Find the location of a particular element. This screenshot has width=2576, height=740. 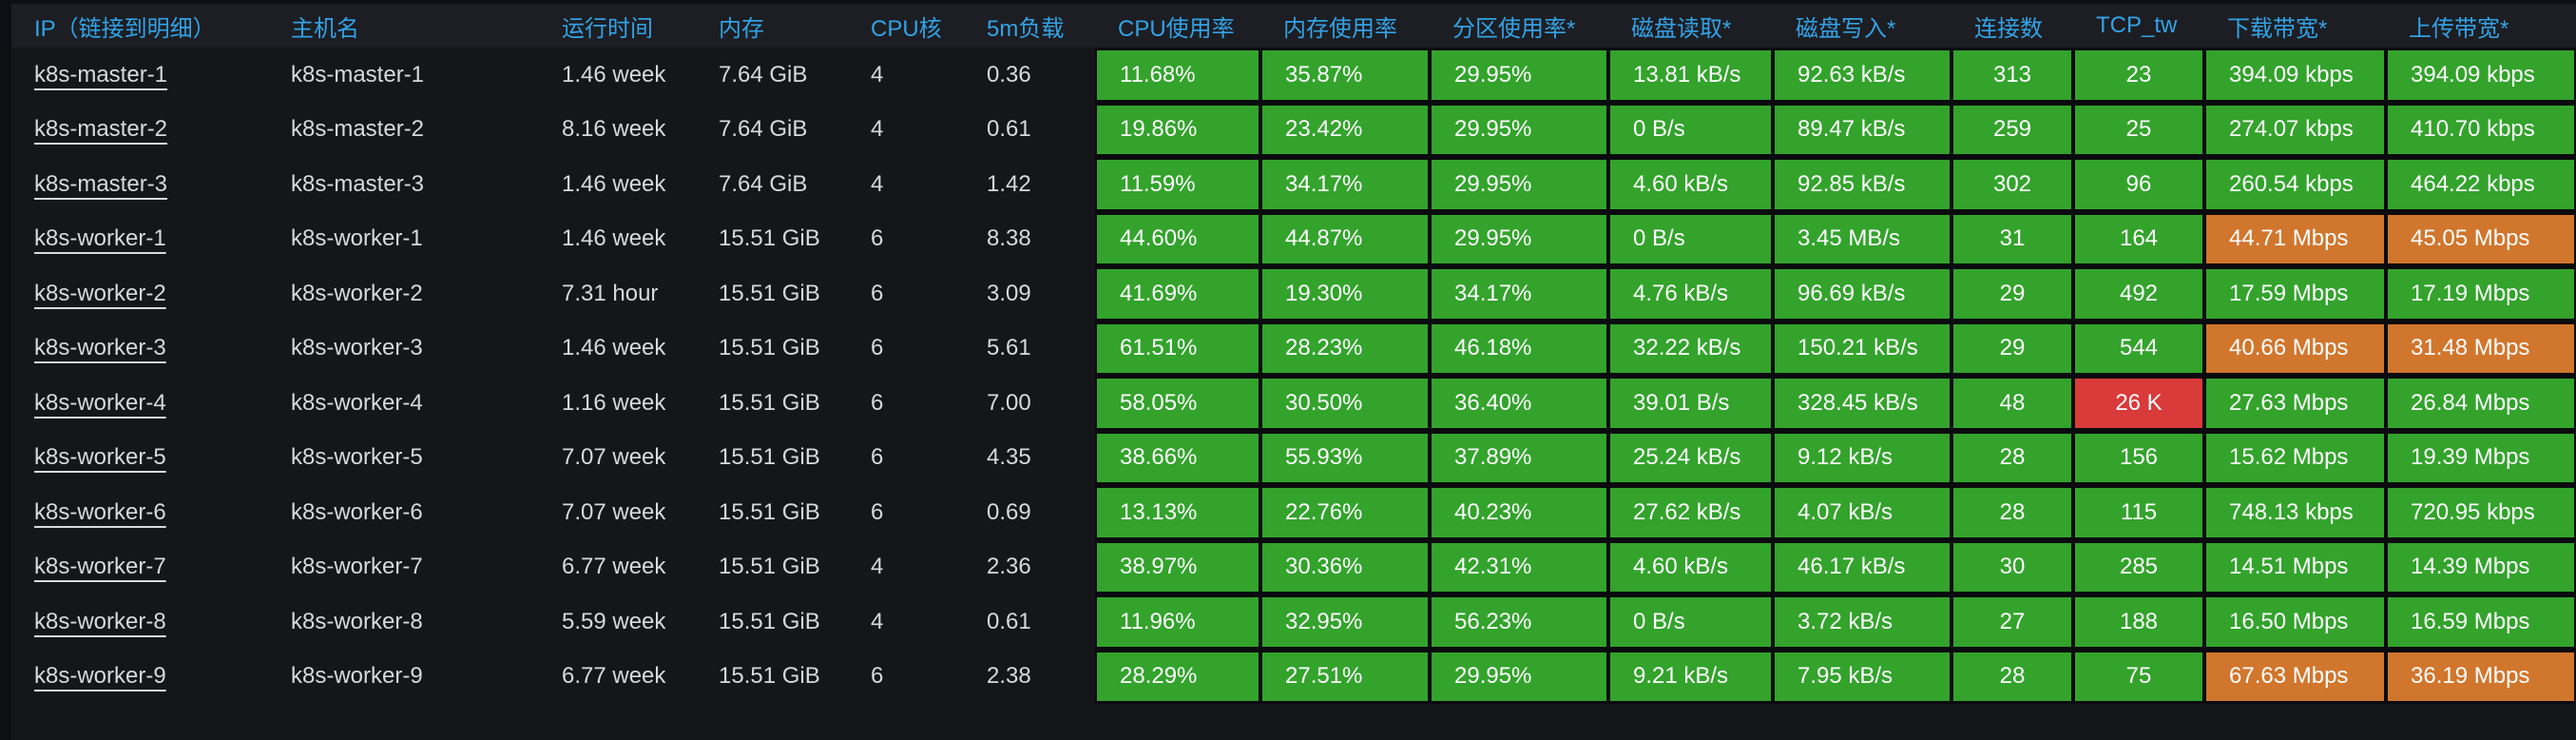

ip-detail-link: k8s-worker-3 is located at coordinates (100, 348).